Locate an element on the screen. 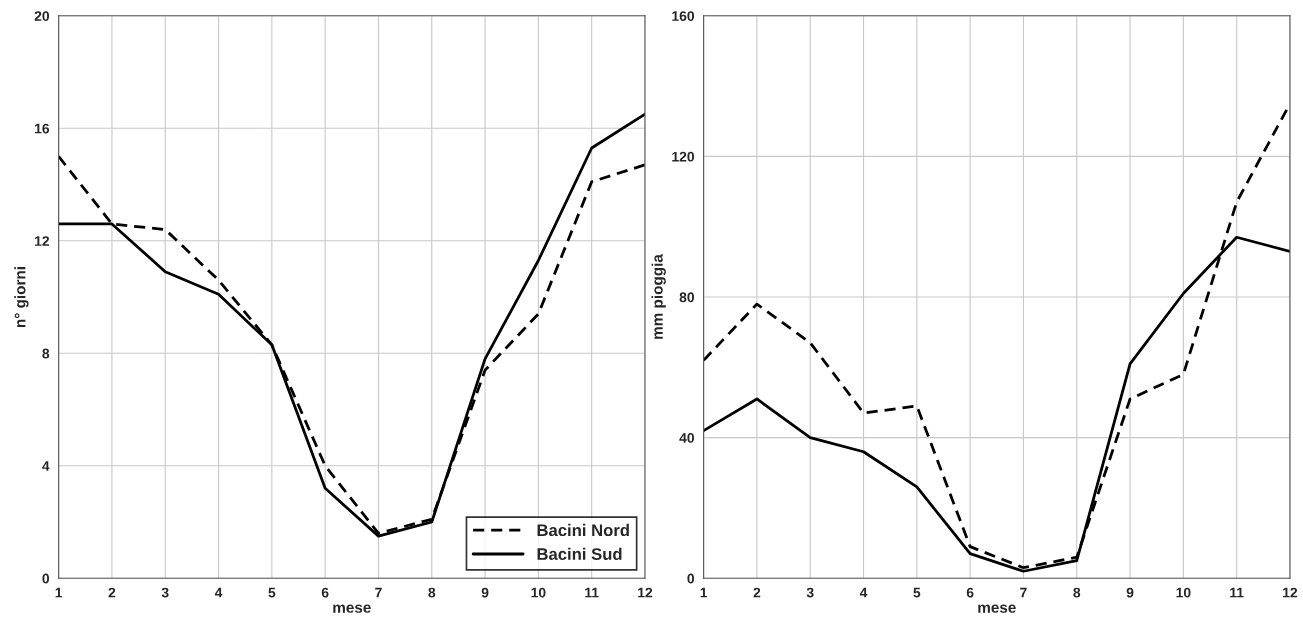 The width and height of the screenshot is (1303, 632). legend-label: Bacini Sud is located at coordinates (579, 553).